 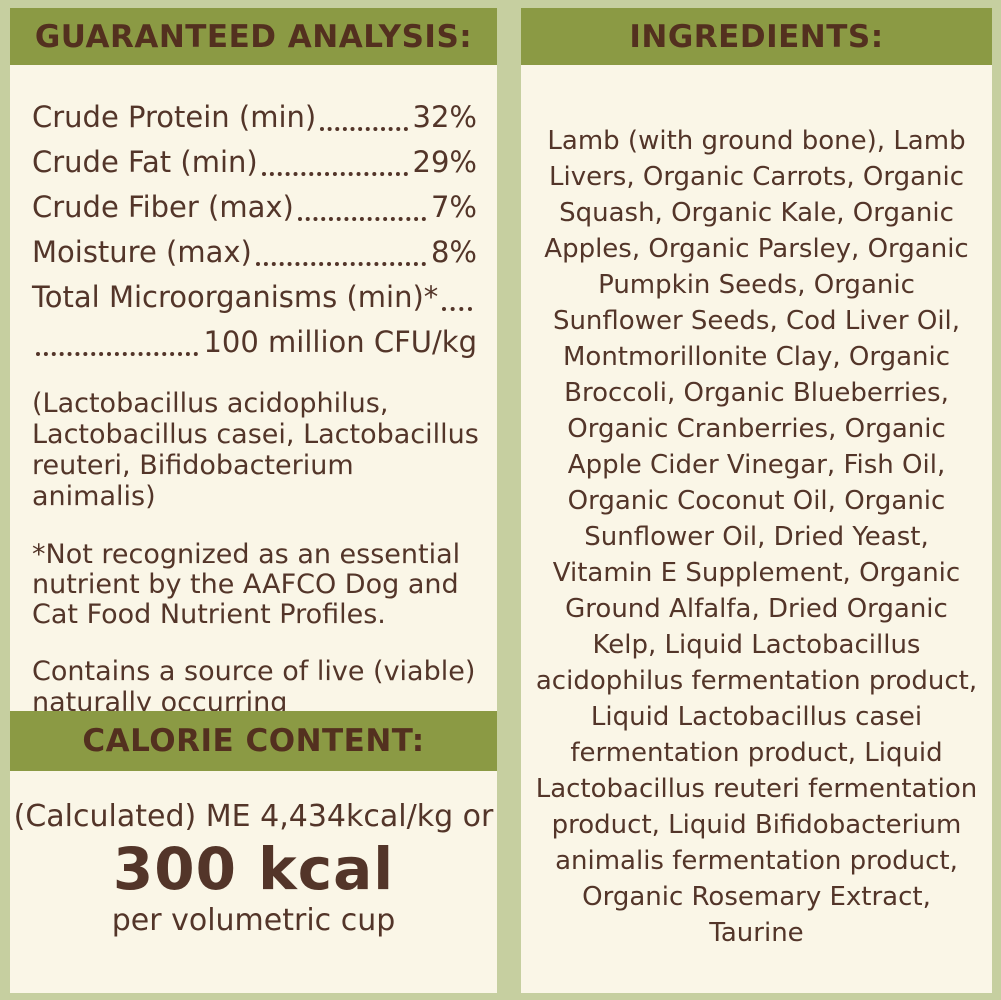 What do you see at coordinates (453, 252) in the screenshot?
I see `analysis-value: 8%` at bounding box center [453, 252].